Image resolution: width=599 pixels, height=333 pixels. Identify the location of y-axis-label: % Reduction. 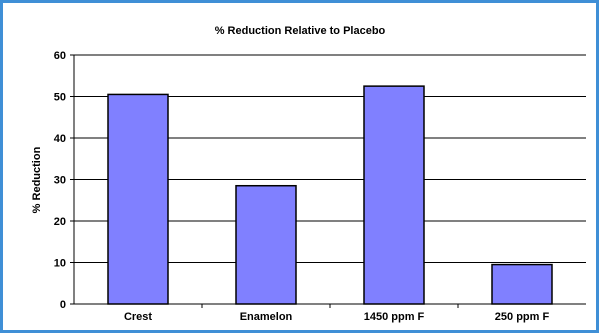
(37, 179).